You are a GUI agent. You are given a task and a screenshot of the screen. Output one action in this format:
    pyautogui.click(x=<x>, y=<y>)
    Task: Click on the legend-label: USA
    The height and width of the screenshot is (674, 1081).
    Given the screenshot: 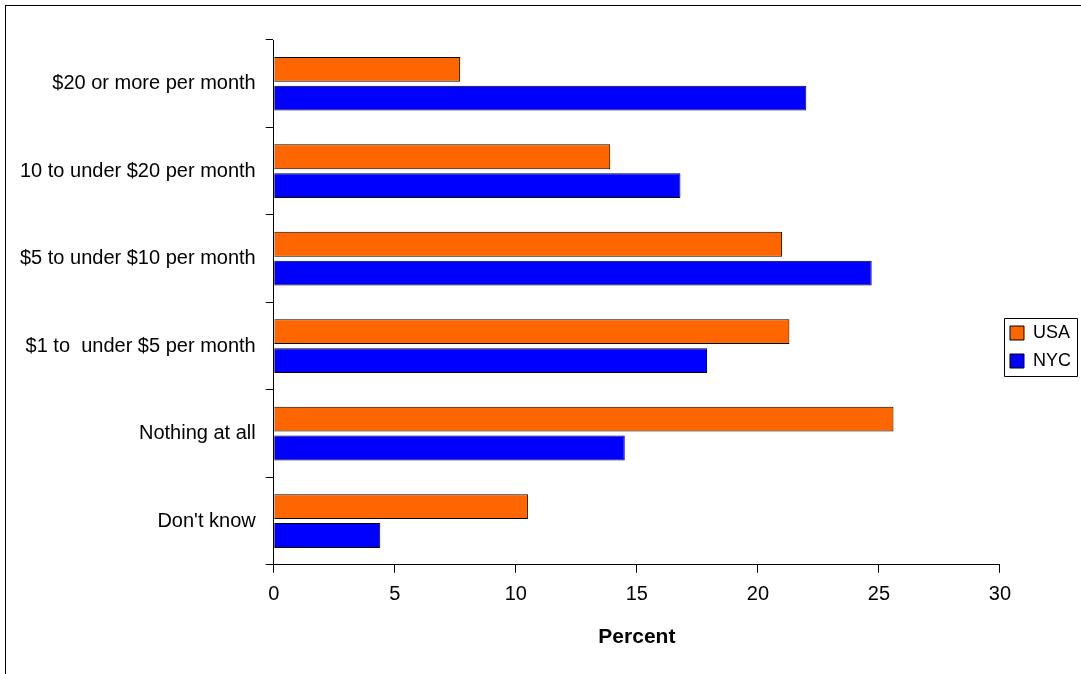 What is the action you would take?
    pyautogui.click(x=1052, y=331)
    